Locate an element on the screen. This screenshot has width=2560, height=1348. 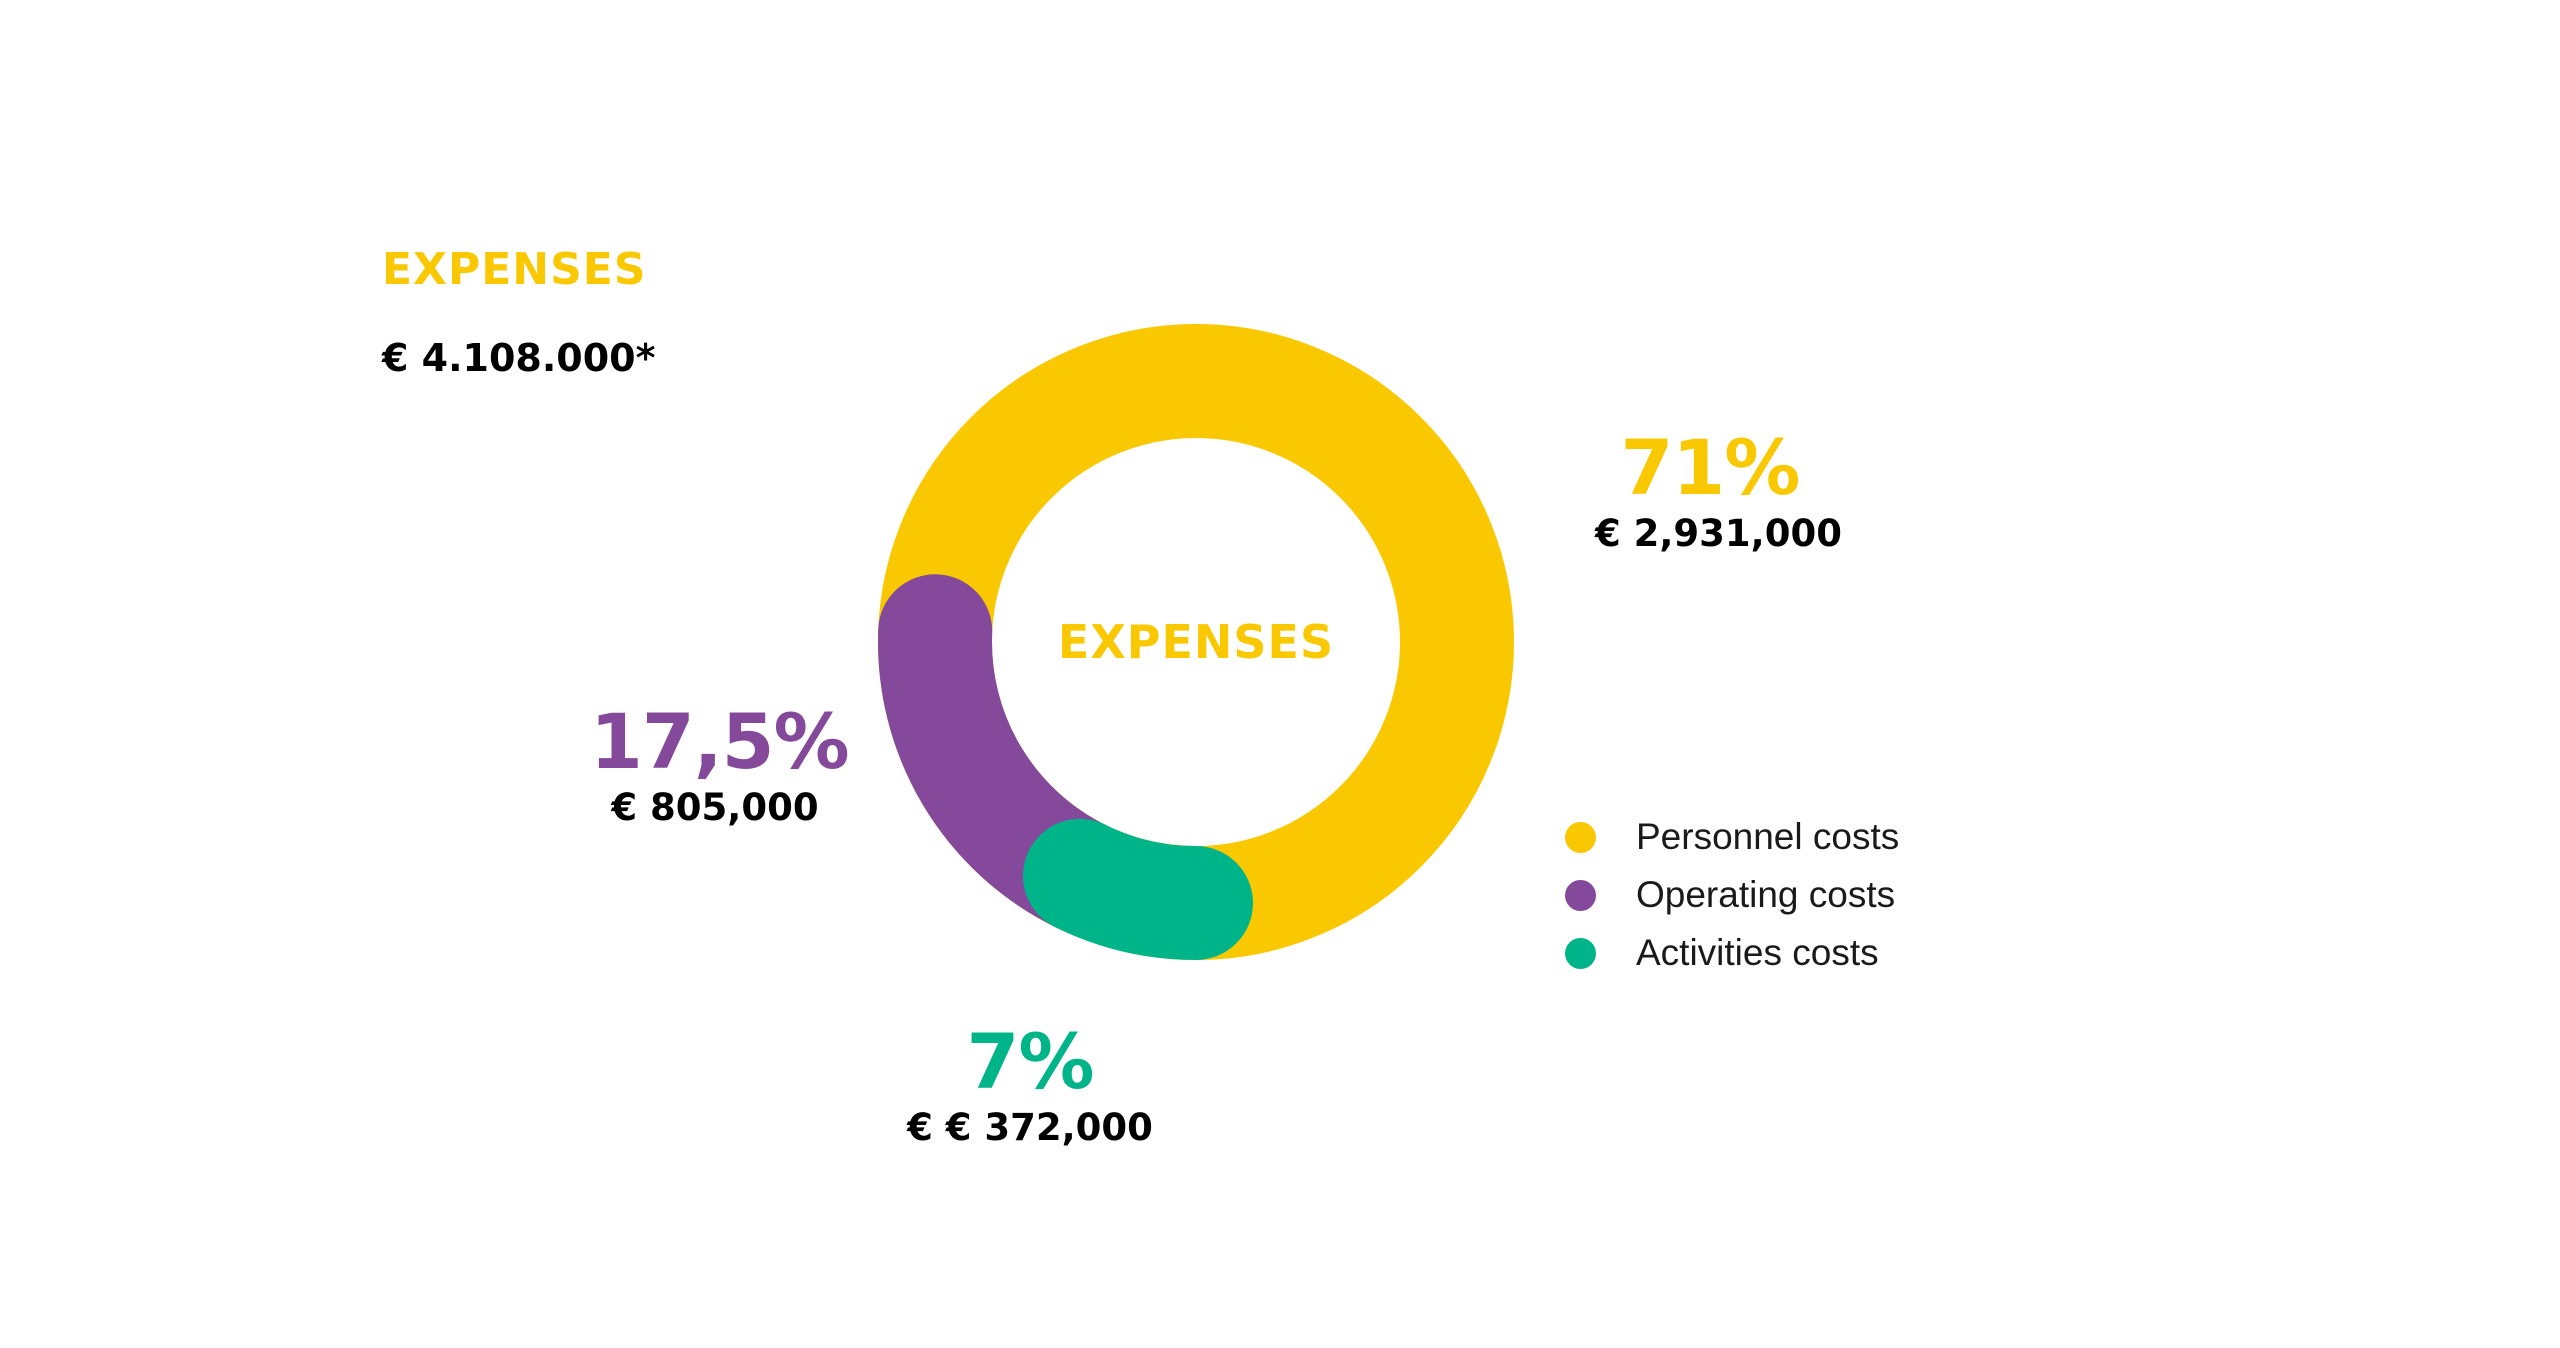
donut-center-label: EXPENSES is located at coordinates (1196, 642).